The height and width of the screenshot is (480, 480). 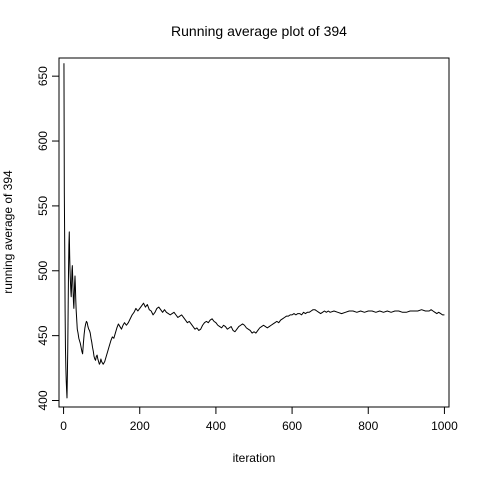 What do you see at coordinates (259, 31) in the screenshot?
I see `chart-title: Running average plot of 394` at bounding box center [259, 31].